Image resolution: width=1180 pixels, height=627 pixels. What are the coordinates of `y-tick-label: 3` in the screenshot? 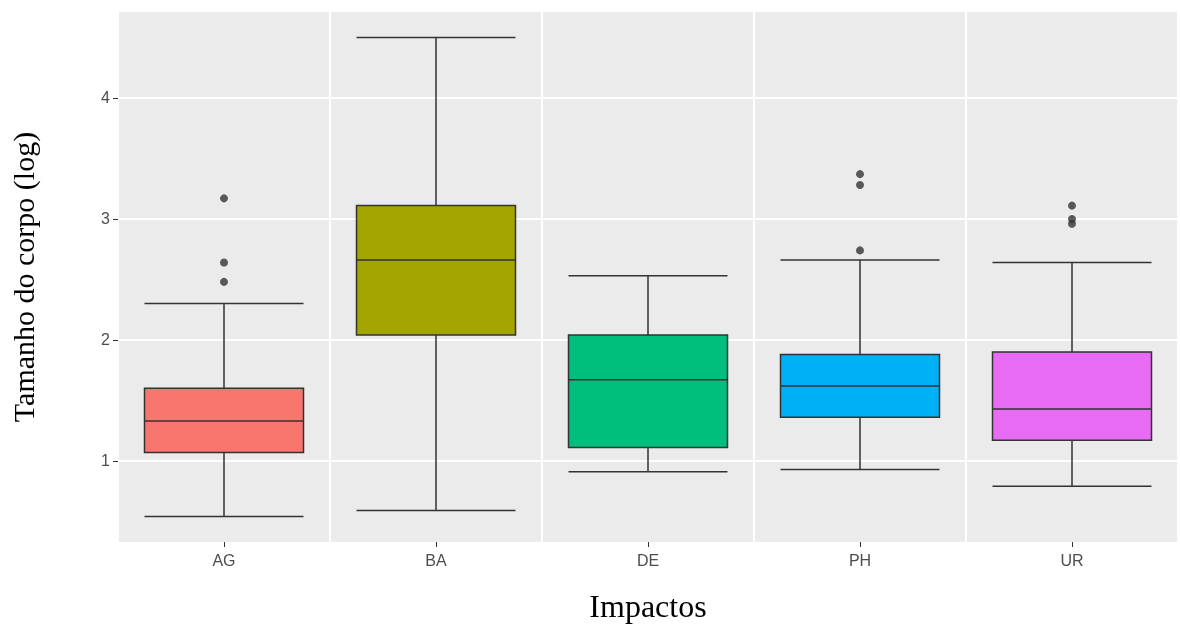 It's located at (106, 219).